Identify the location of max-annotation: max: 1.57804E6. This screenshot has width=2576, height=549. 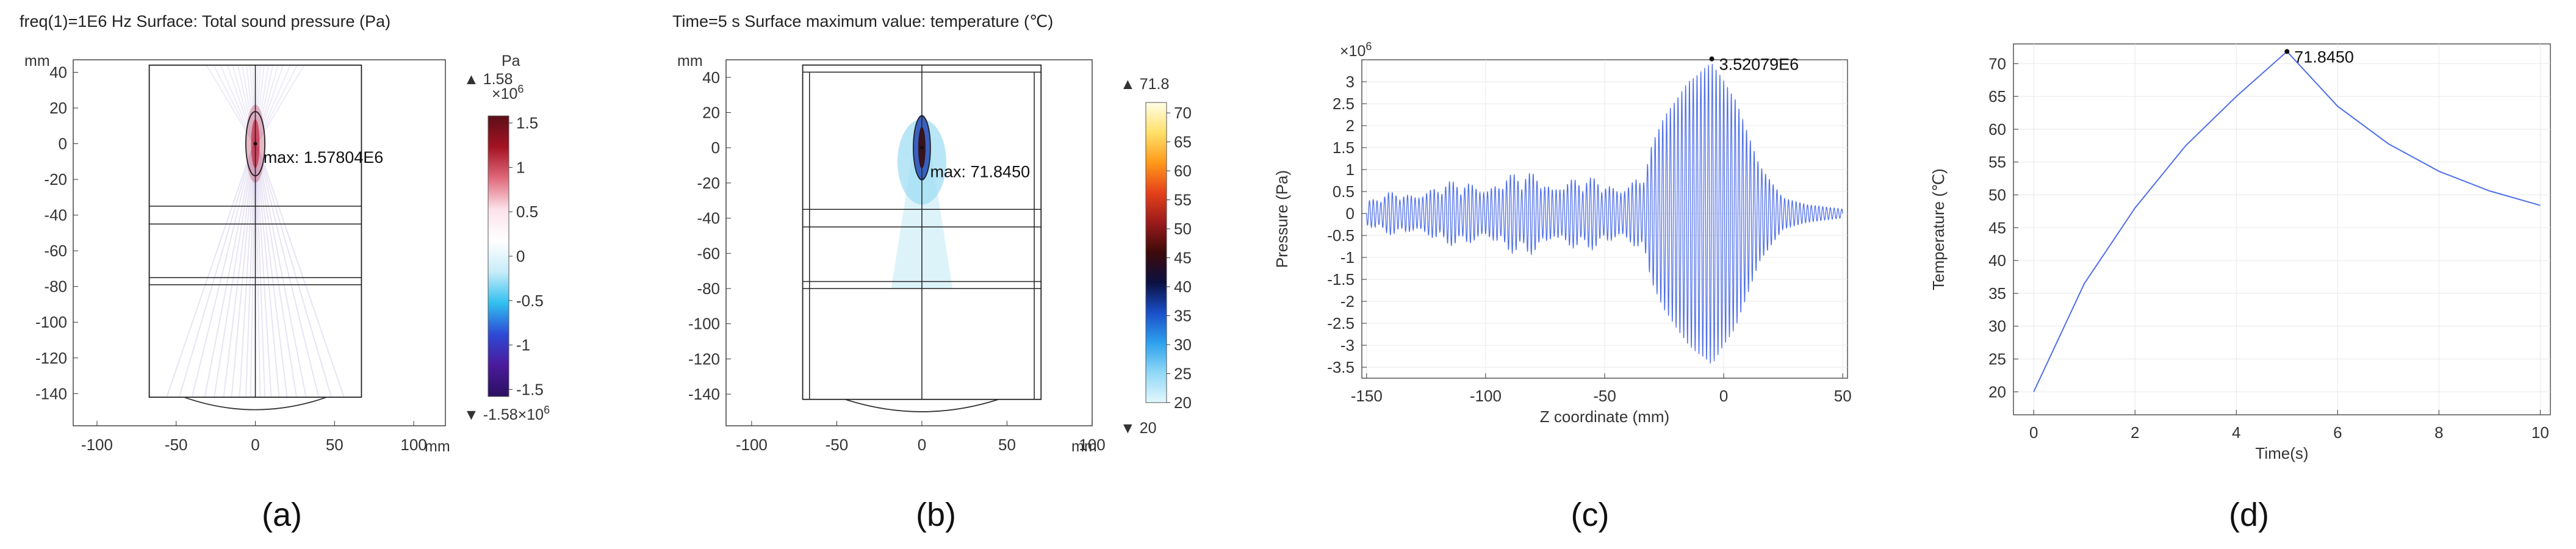
(324, 157).